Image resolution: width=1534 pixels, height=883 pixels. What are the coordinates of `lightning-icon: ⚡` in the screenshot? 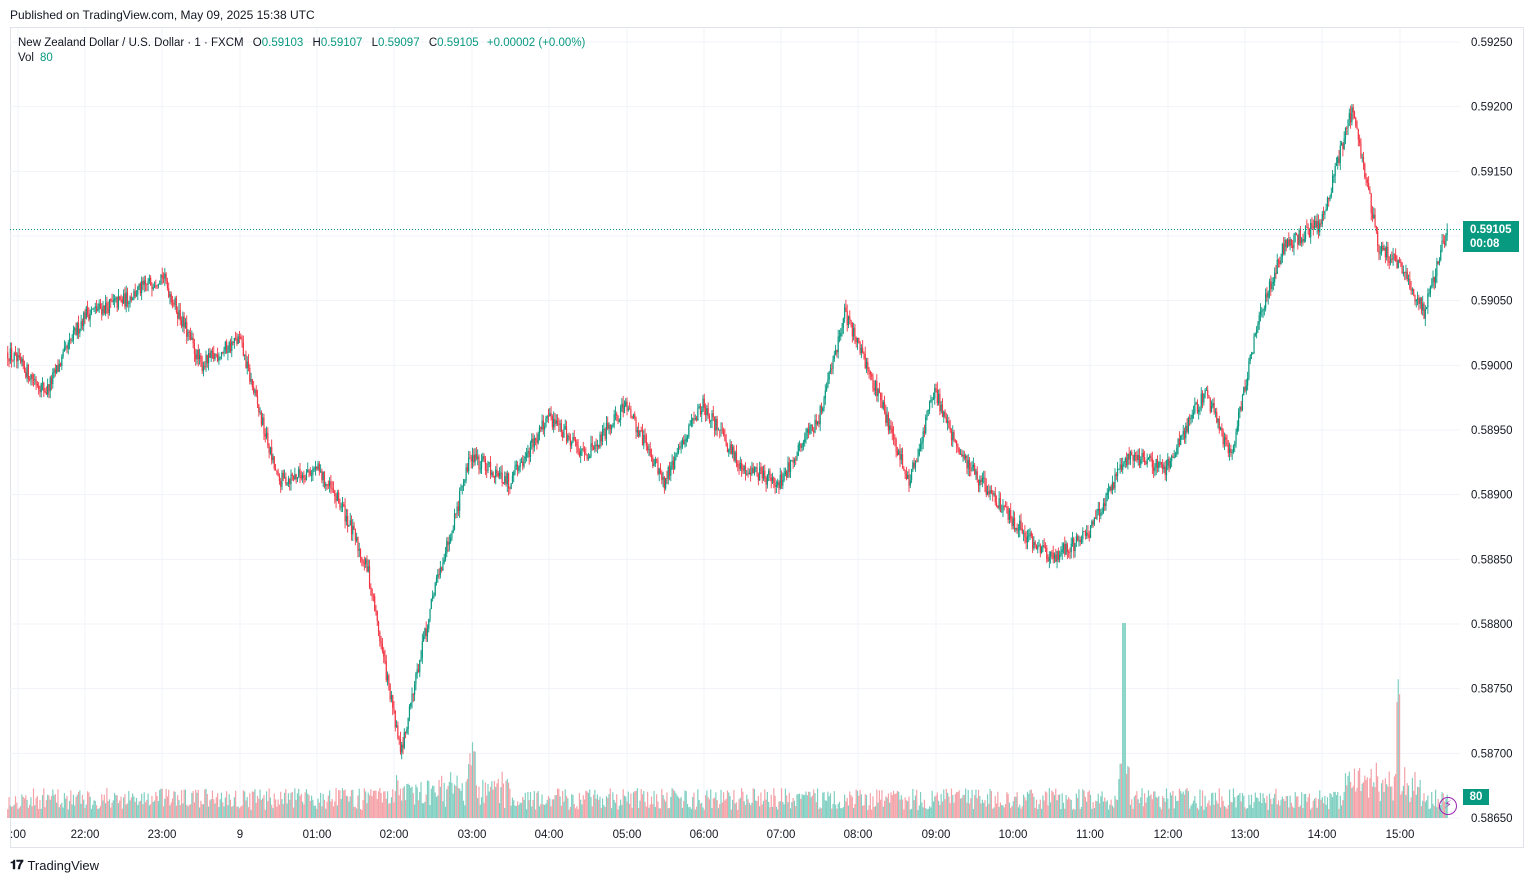 It's located at (1448, 806).